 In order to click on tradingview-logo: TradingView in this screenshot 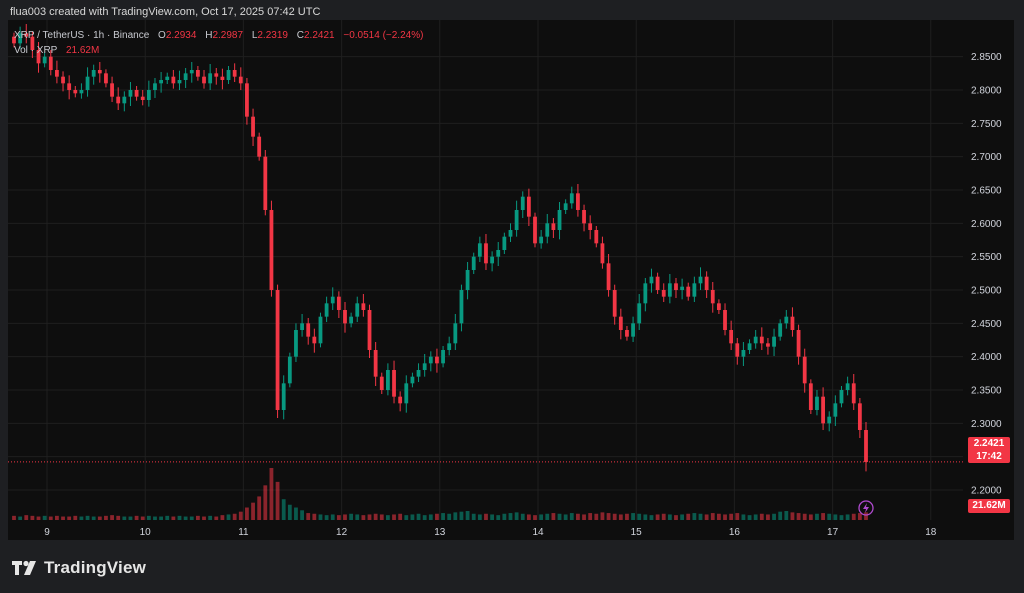, I will do `click(79, 568)`.